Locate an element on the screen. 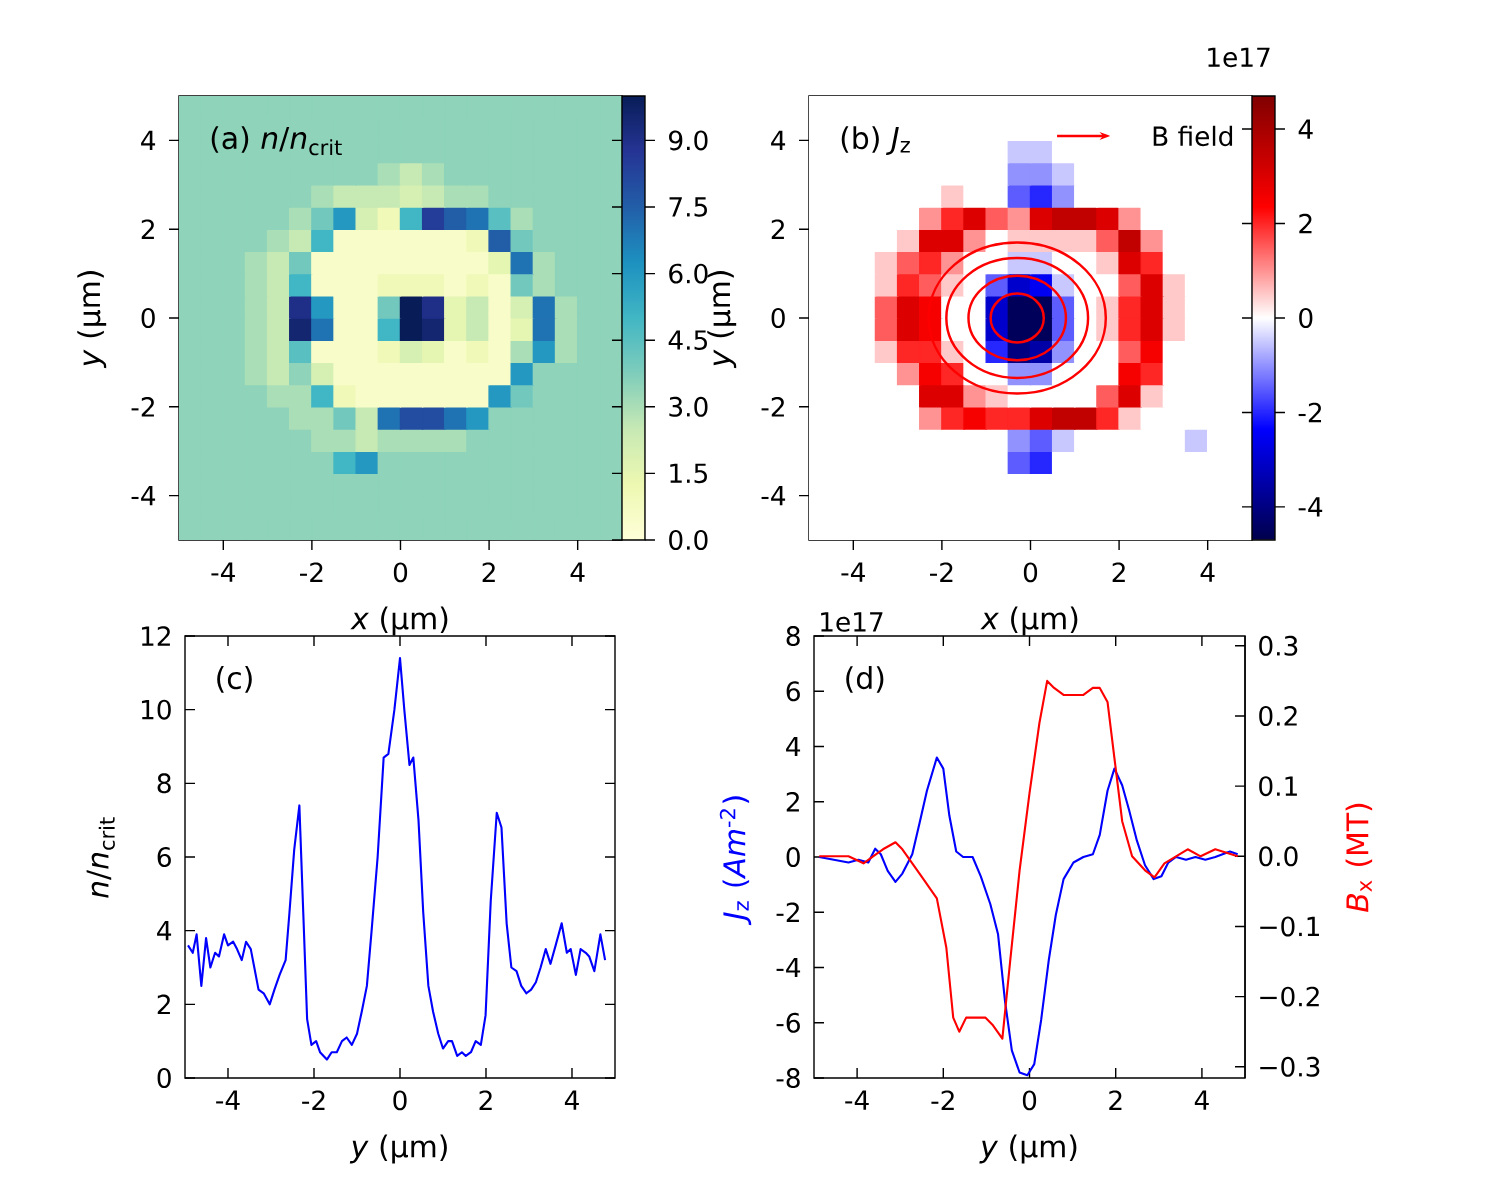  y-axis-title: J$_{z}$ (Am$^{-2}$) is located at coordinates (735, 861).